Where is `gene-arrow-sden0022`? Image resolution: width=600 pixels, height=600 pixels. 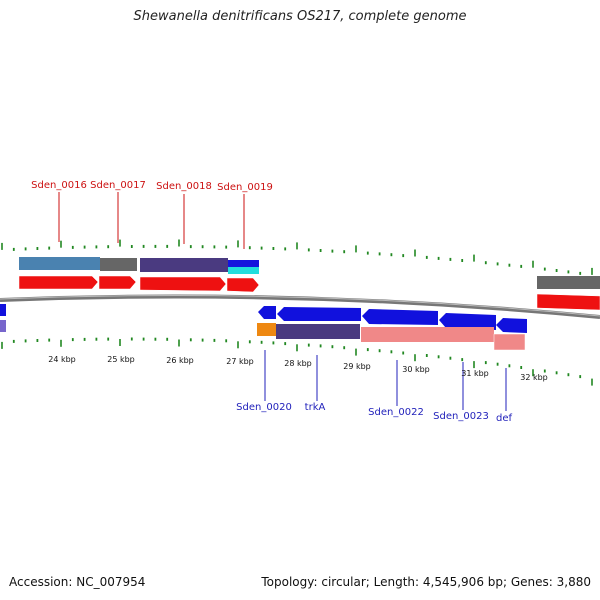
gene-arrow-sden0022 is located at coordinates (400, 317).